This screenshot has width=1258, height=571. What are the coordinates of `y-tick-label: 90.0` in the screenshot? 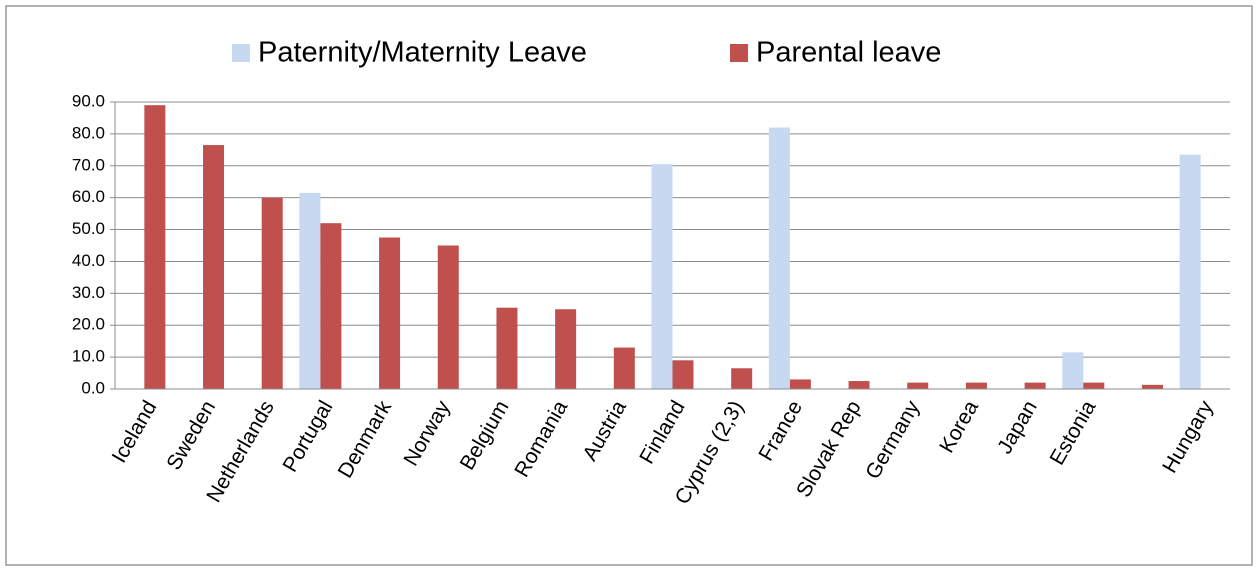 It's located at (88, 100).